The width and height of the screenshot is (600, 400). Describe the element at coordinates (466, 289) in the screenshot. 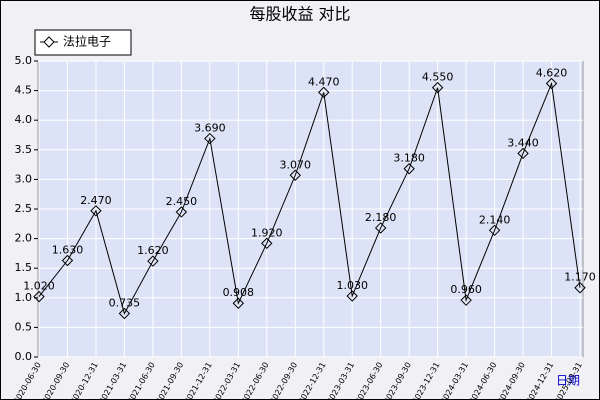

I see `value-label: 0.960` at that location.